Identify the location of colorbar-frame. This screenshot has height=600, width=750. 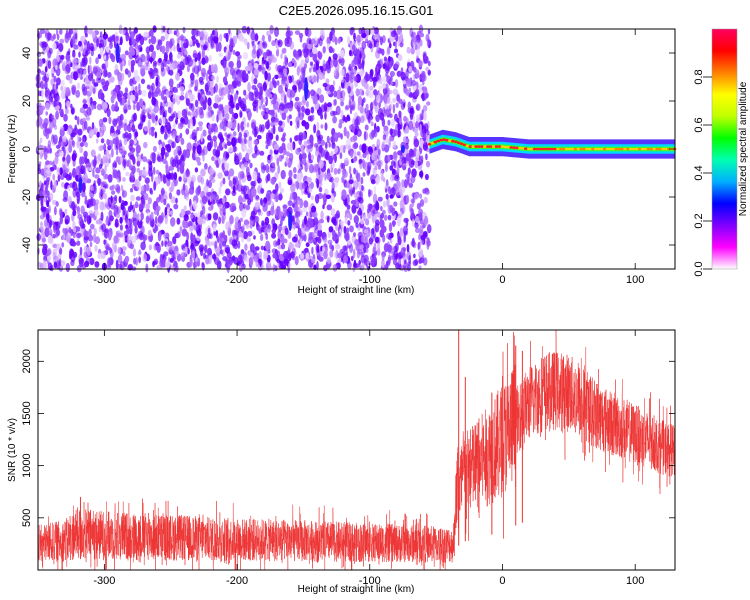
(724, 149).